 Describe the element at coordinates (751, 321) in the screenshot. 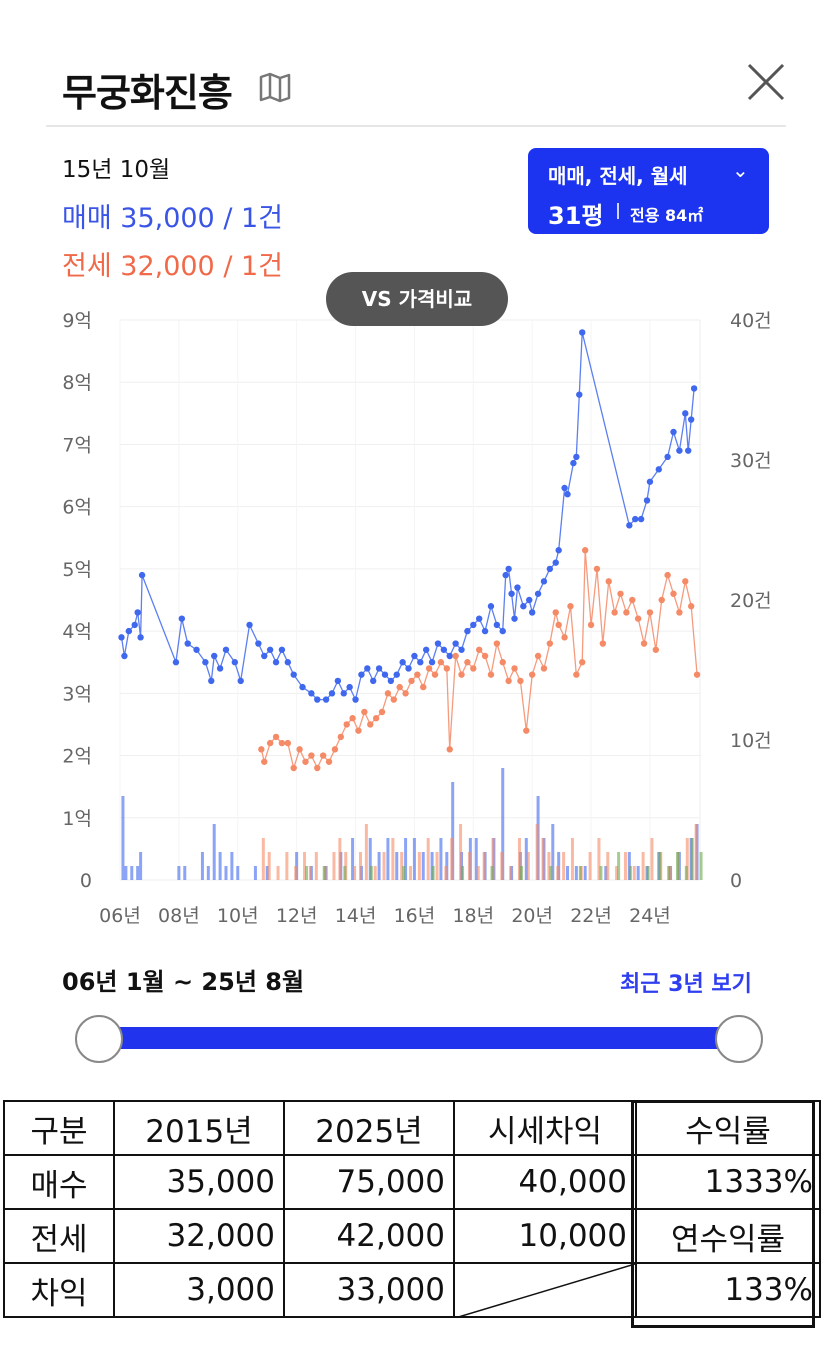

I see `y-right-tick-label: 40건` at that location.